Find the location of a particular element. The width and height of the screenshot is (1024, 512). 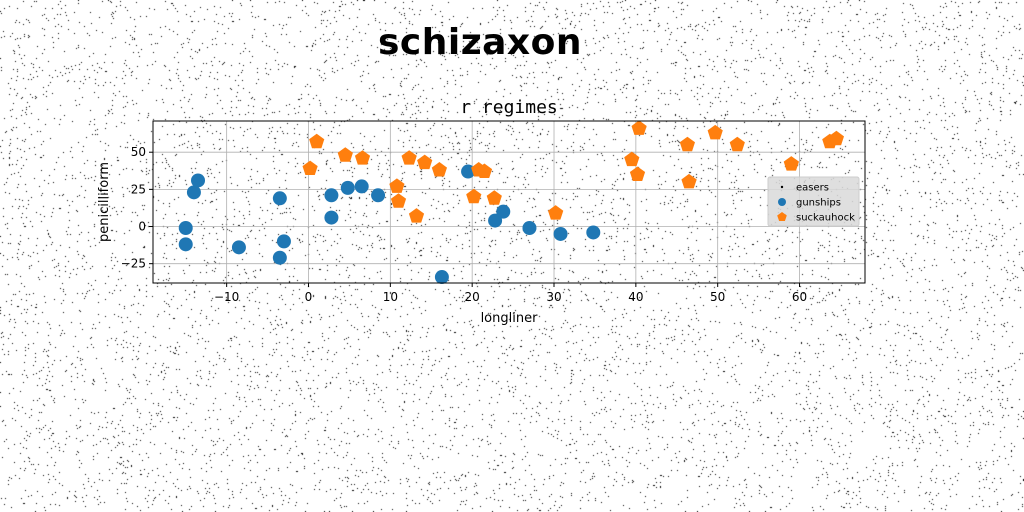

y-tick-label: 0 is located at coordinates (142, 227).